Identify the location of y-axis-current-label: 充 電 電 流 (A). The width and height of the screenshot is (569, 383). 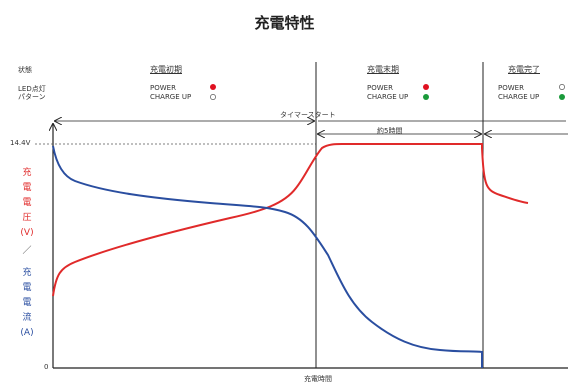
(27, 303).